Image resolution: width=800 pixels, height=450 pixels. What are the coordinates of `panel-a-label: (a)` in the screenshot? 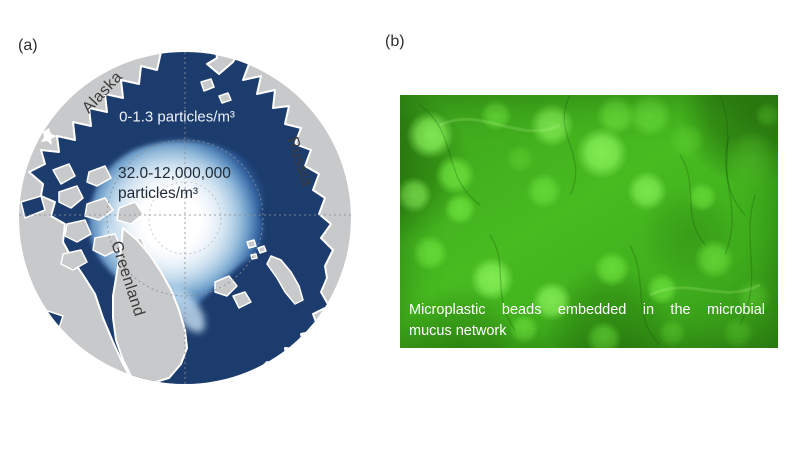 It's located at (28, 45).